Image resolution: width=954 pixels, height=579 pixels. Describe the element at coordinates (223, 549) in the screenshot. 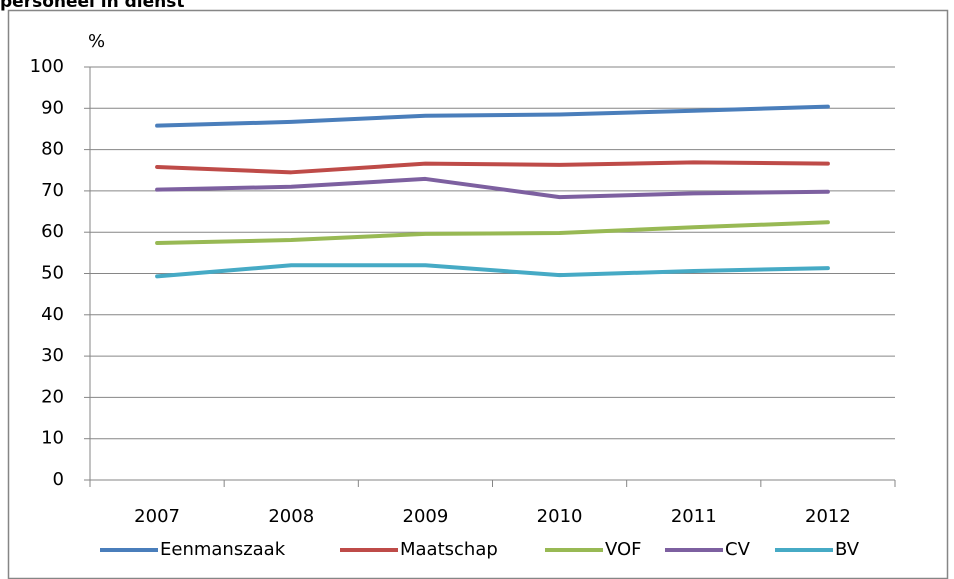

I see `legend-label: Eenmanszaak` at that location.